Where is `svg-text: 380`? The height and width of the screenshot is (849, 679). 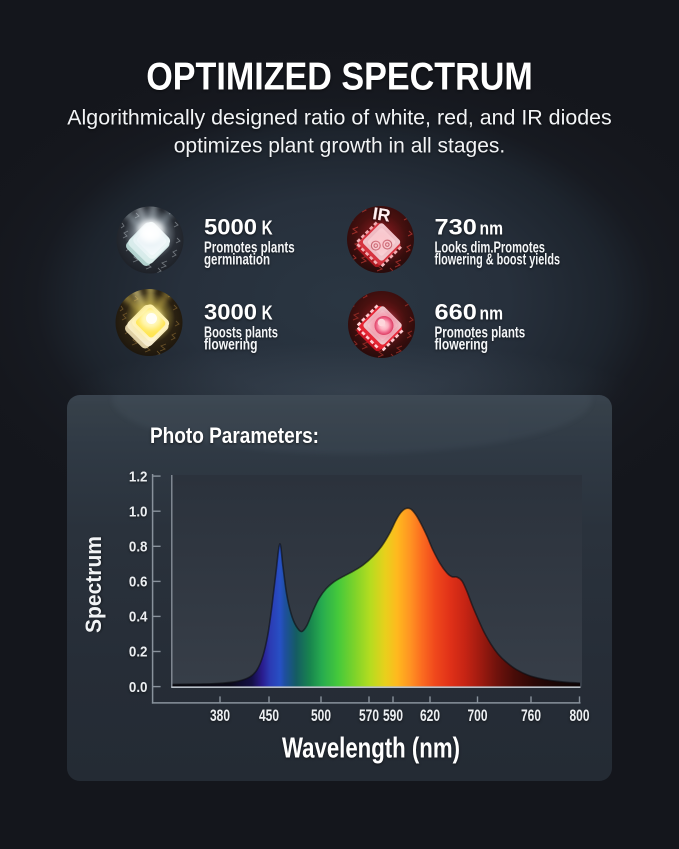 svg-text: 380 is located at coordinates (220, 716).